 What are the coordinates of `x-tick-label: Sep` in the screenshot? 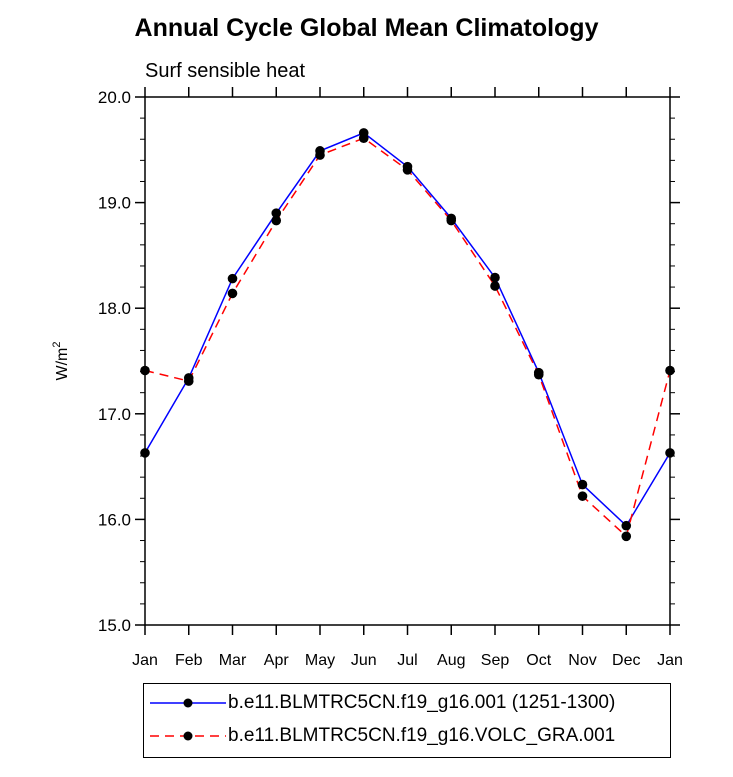 It's located at (495, 660).